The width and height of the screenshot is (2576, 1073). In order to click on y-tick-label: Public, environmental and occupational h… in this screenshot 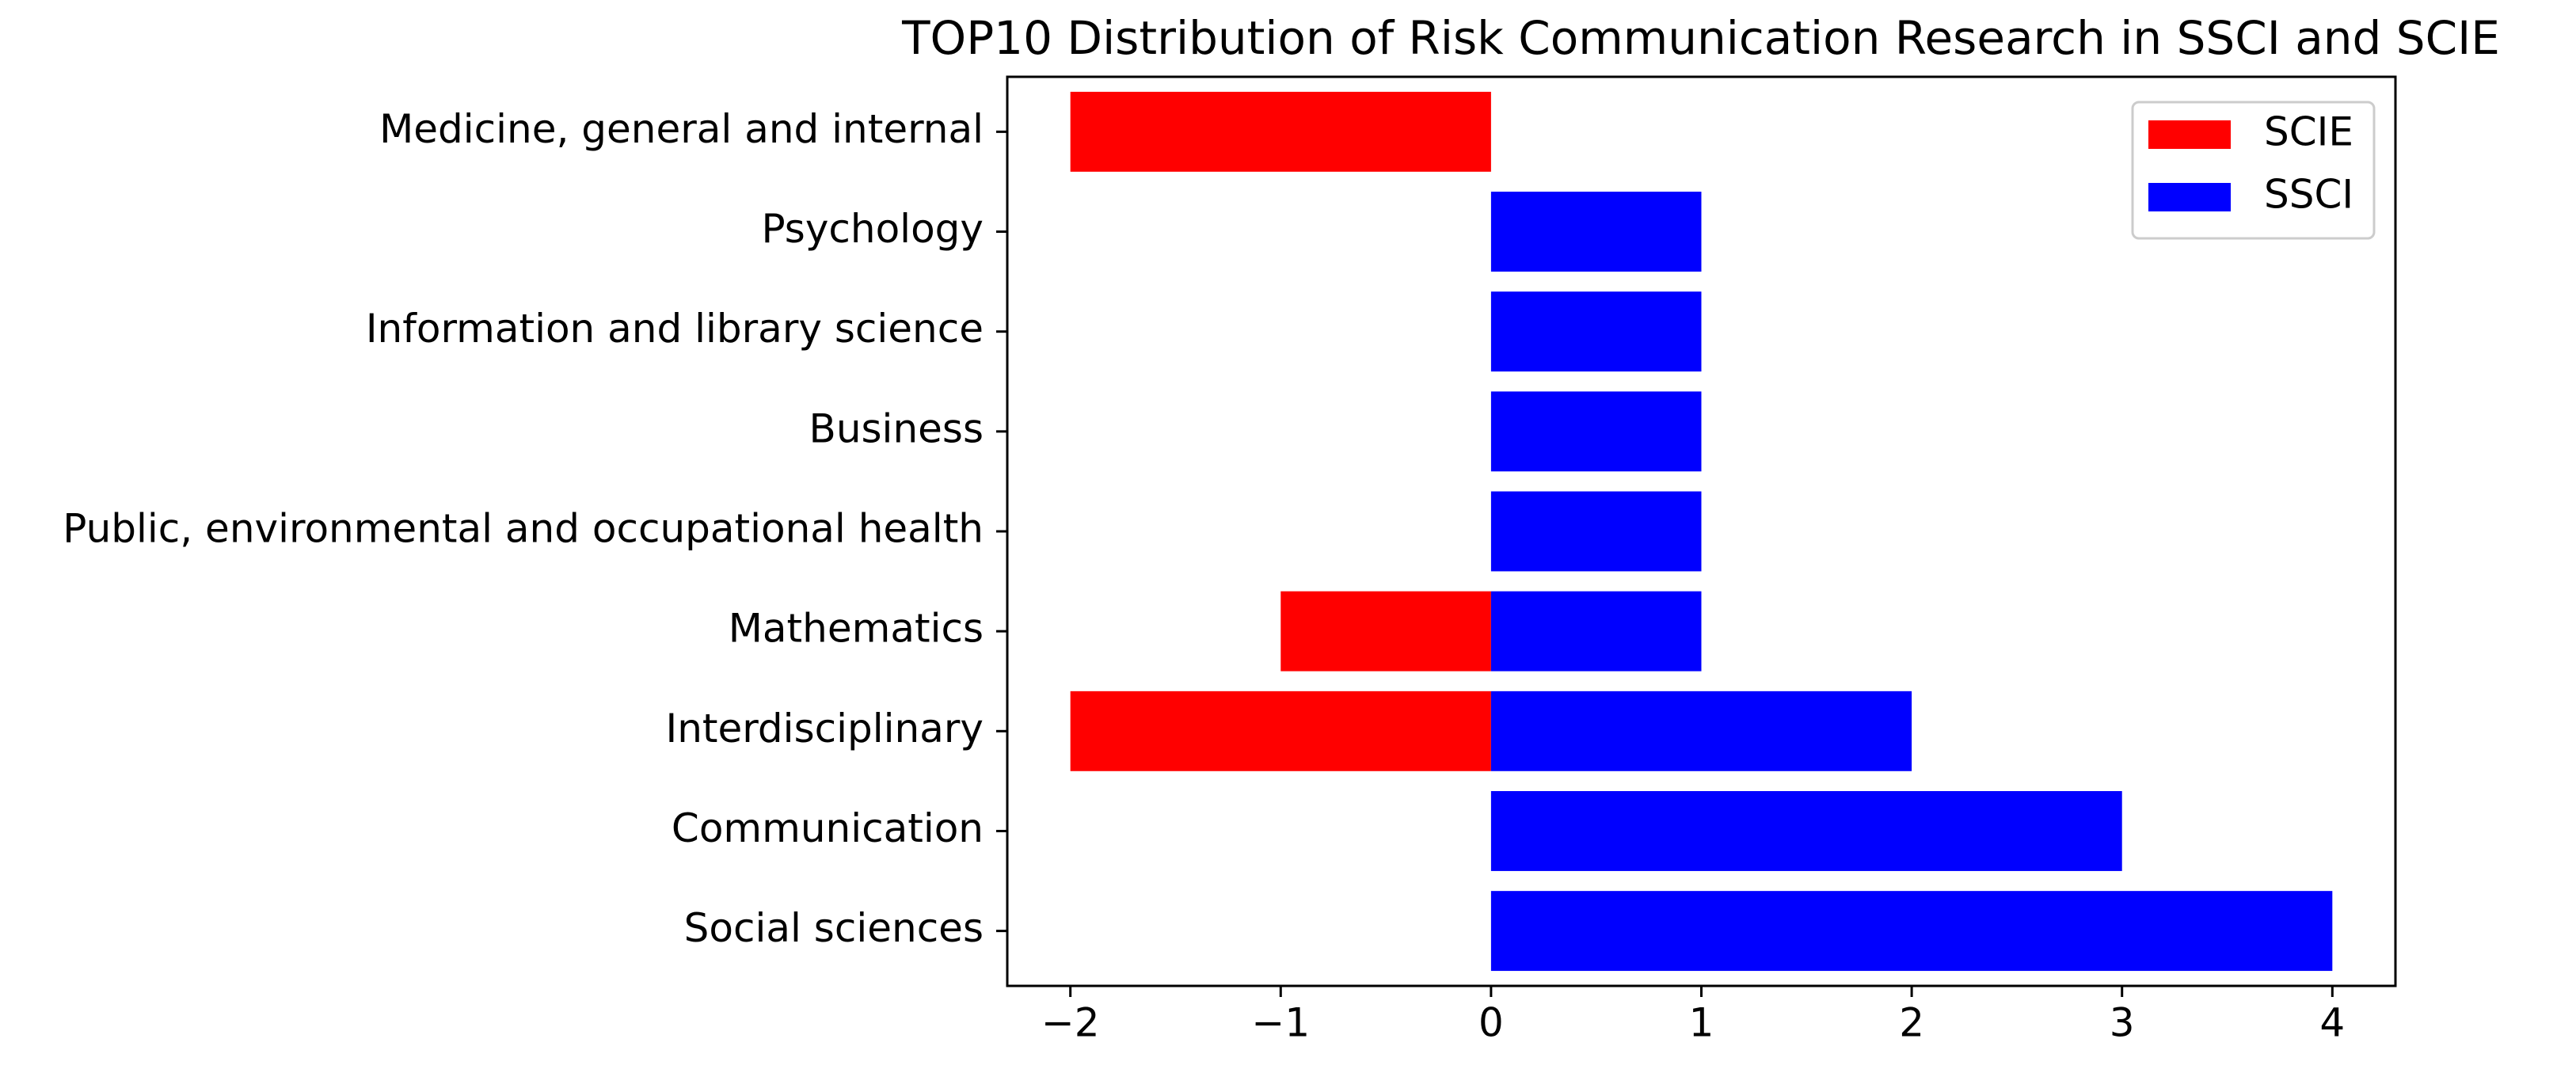, I will do `click(523, 529)`.